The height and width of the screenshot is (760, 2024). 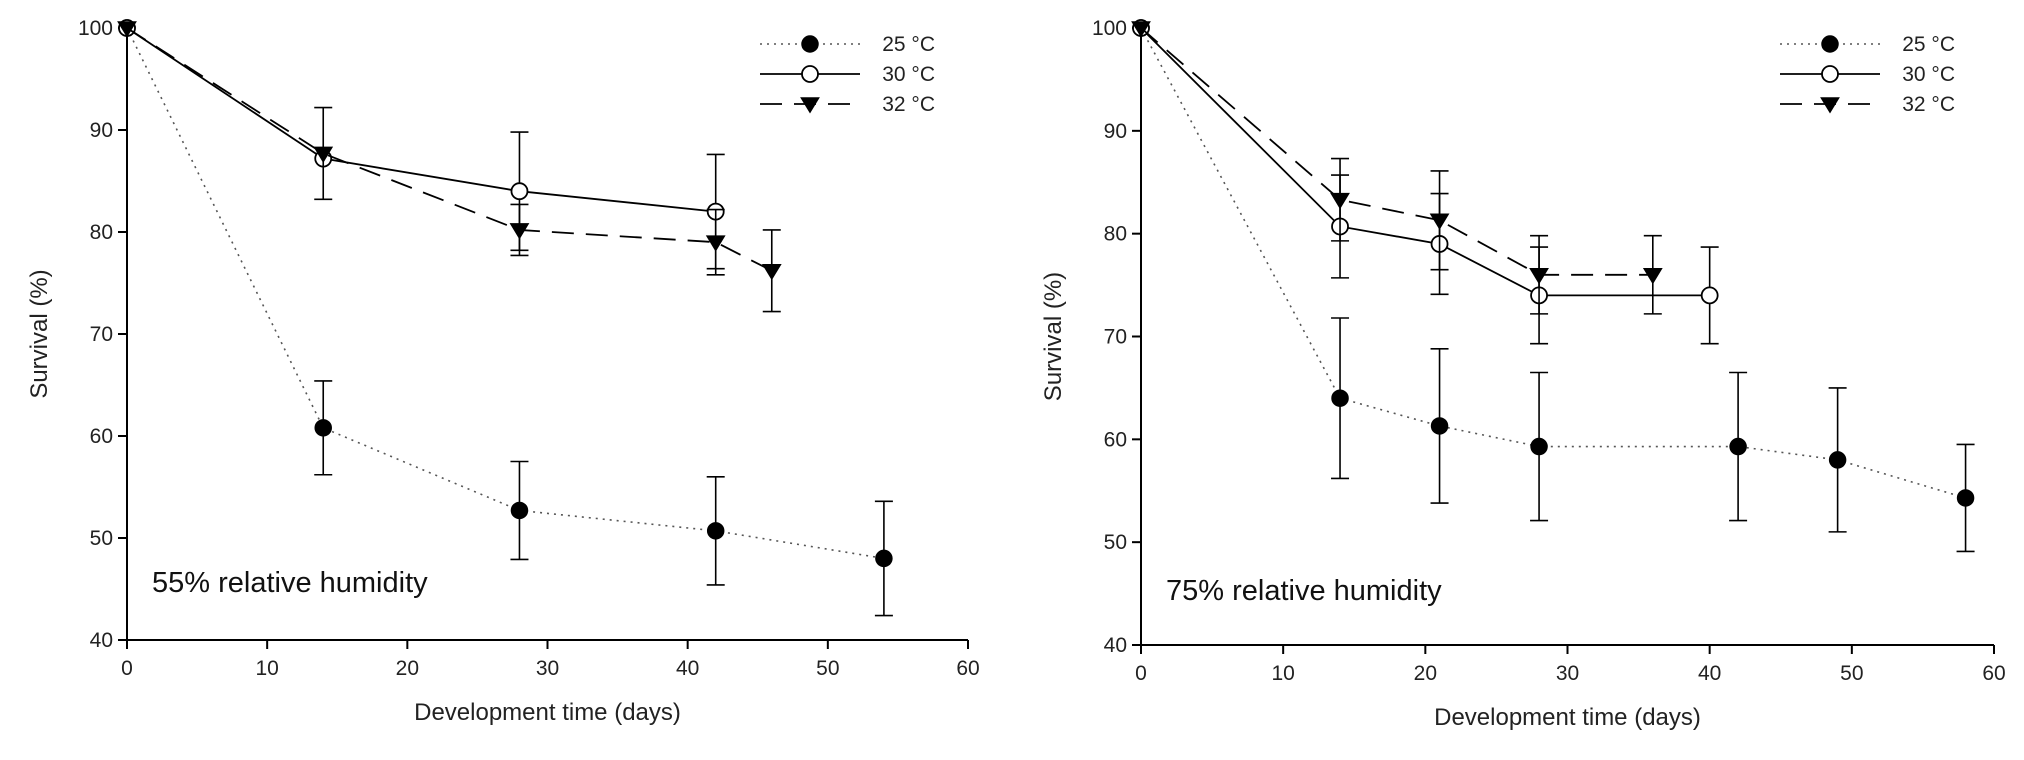 What do you see at coordinates (1141, 673) in the screenshot?
I see `panel-2-x-tick-label: 0` at bounding box center [1141, 673].